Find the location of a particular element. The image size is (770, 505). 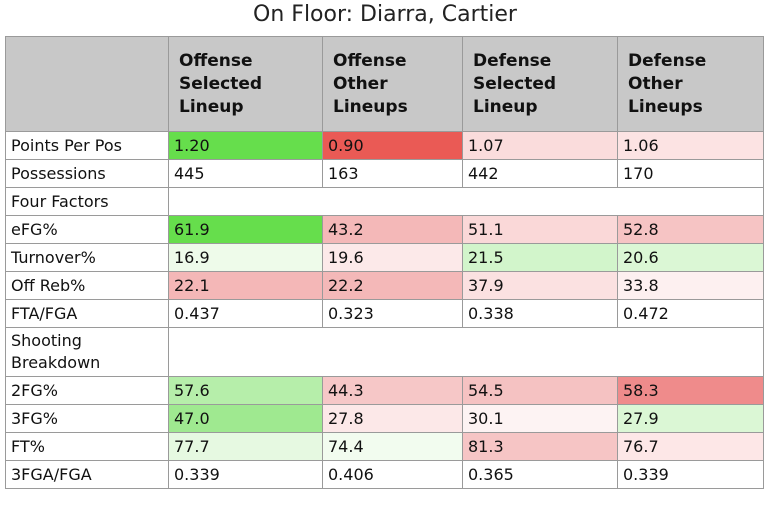

row-label: Possessions is located at coordinates (87, 173).